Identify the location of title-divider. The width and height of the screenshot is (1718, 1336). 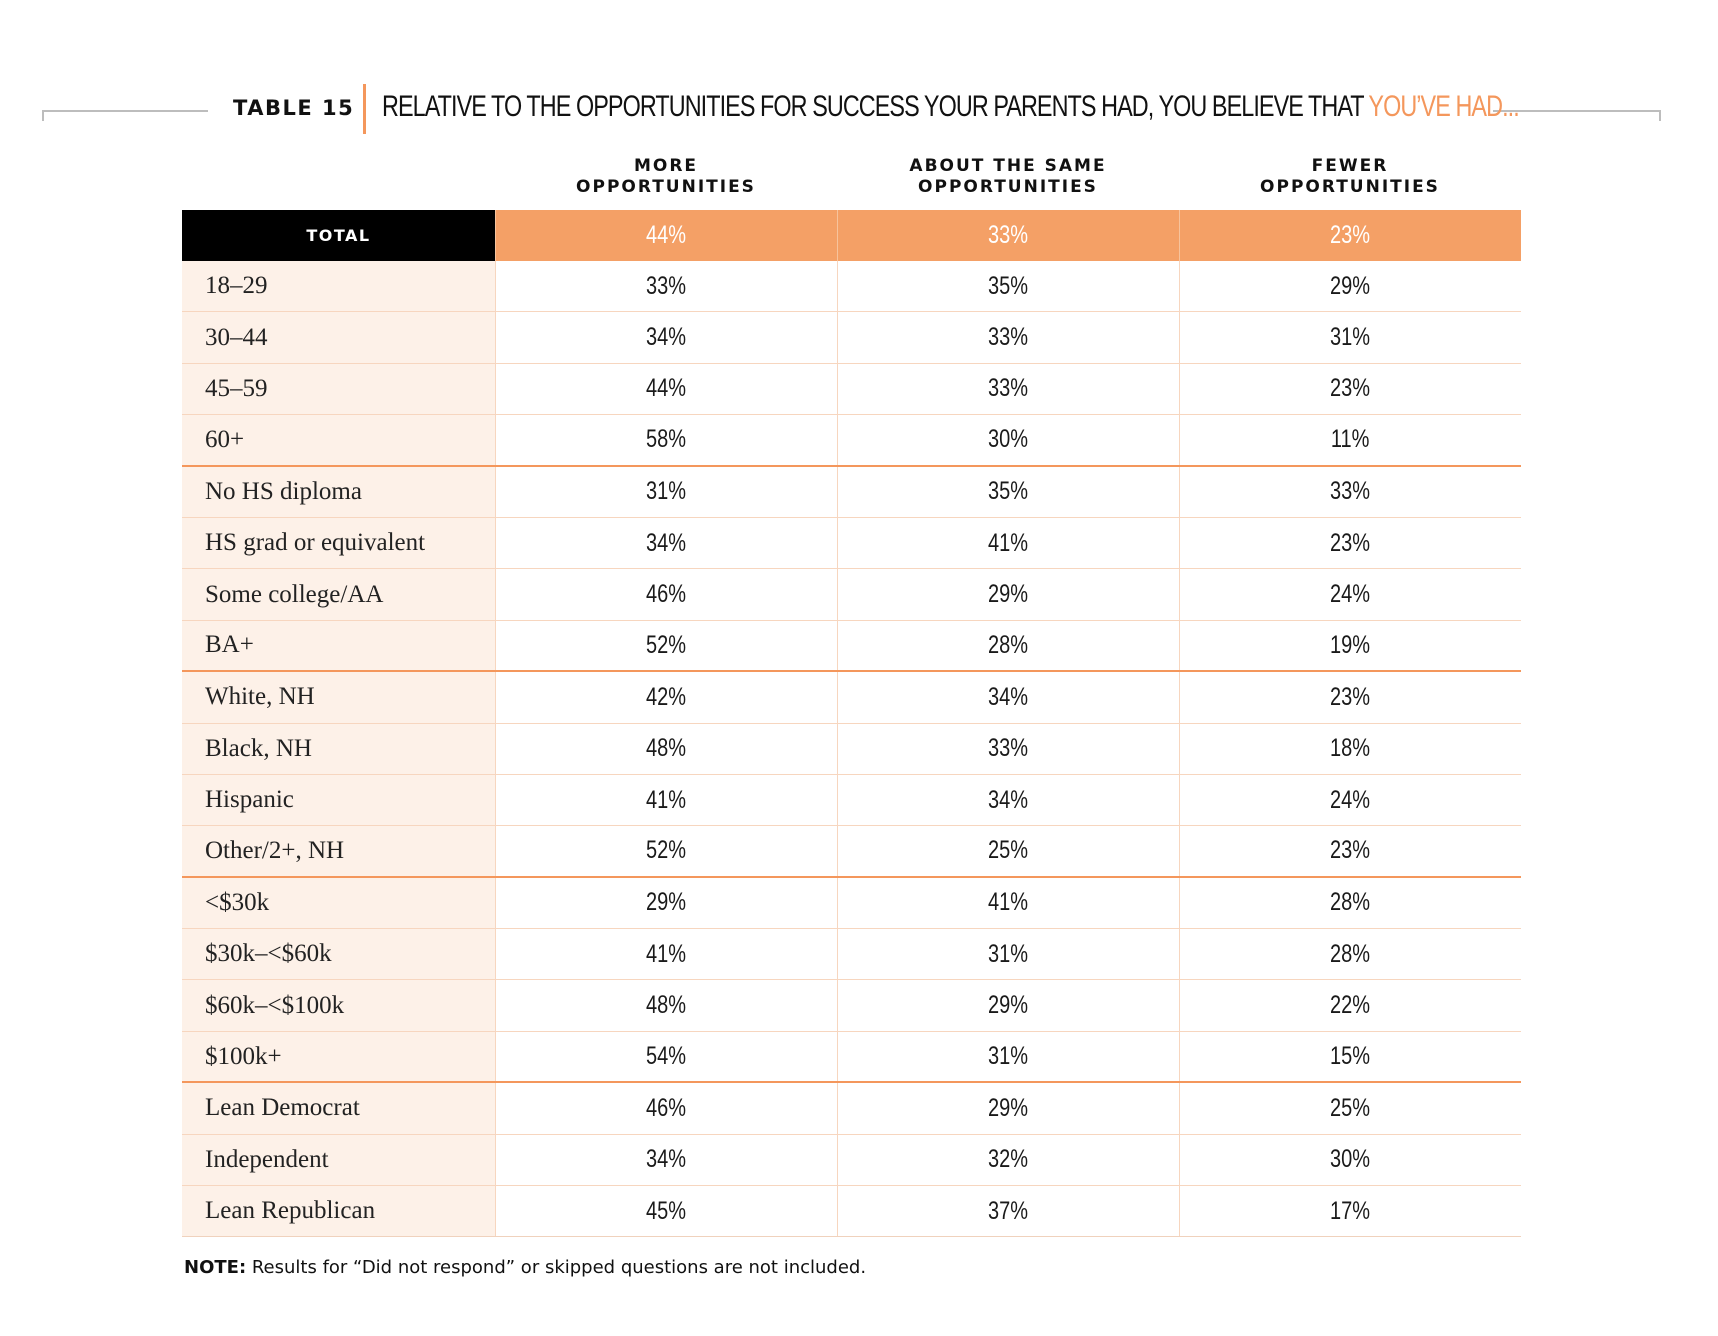
(364, 109).